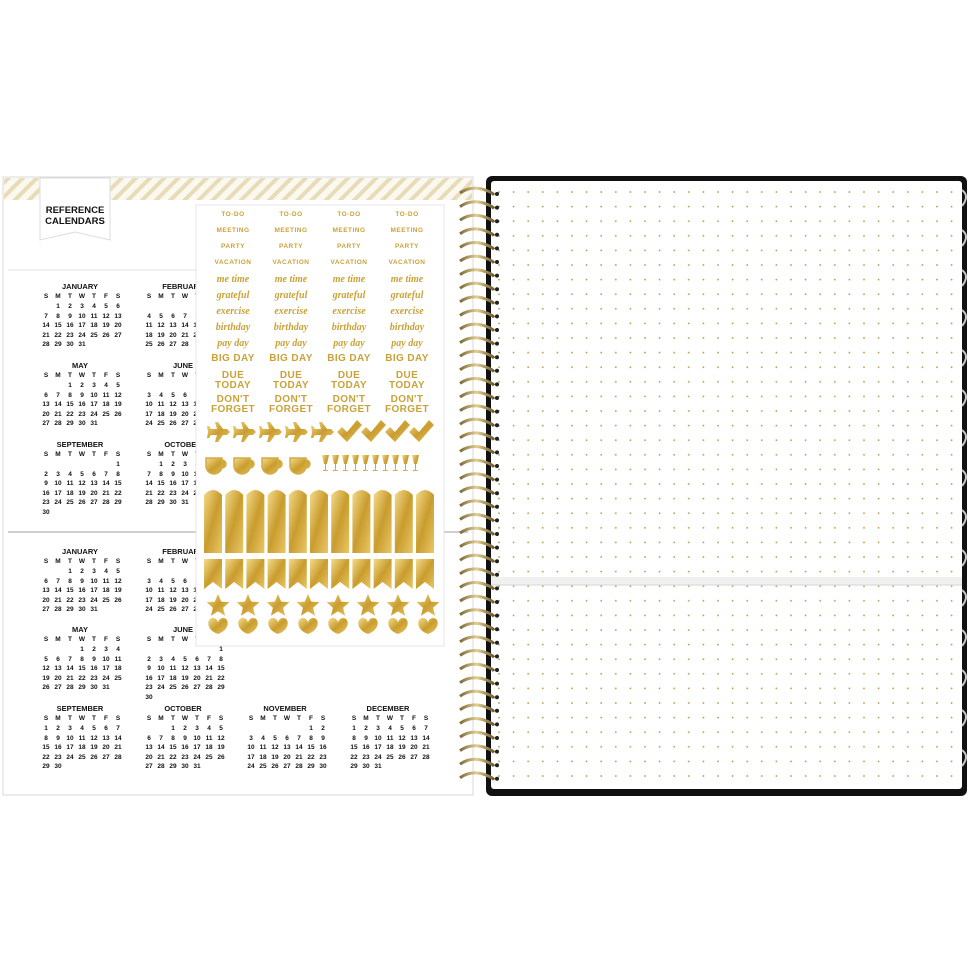 The width and height of the screenshot is (970, 971). Describe the element at coordinates (291, 295) in the screenshot. I see `sticker-word: grateful` at that location.